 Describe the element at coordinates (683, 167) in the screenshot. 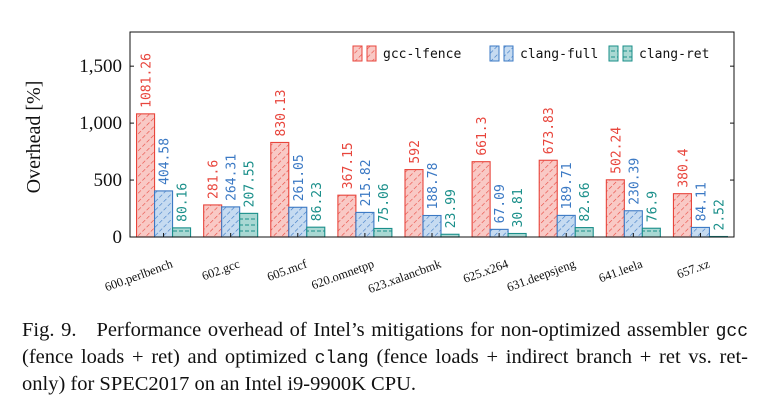

I see `data-label: 380.4` at that location.